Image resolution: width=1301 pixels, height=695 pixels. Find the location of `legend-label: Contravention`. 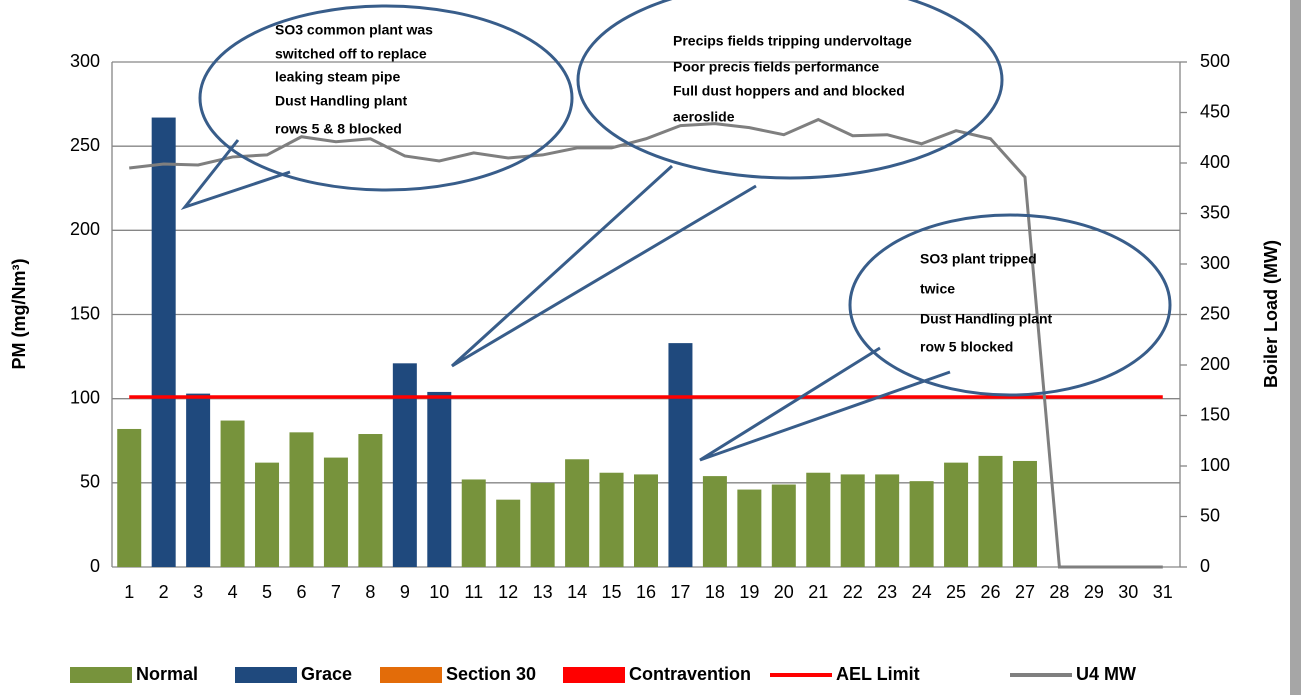

legend-label: Contravention is located at coordinates (690, 674).